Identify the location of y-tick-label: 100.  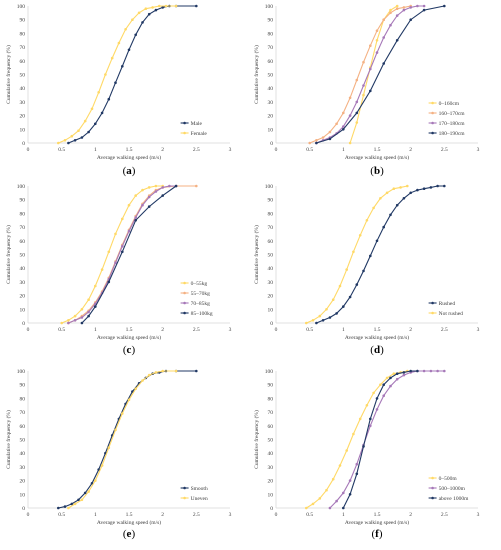
(269, 7).